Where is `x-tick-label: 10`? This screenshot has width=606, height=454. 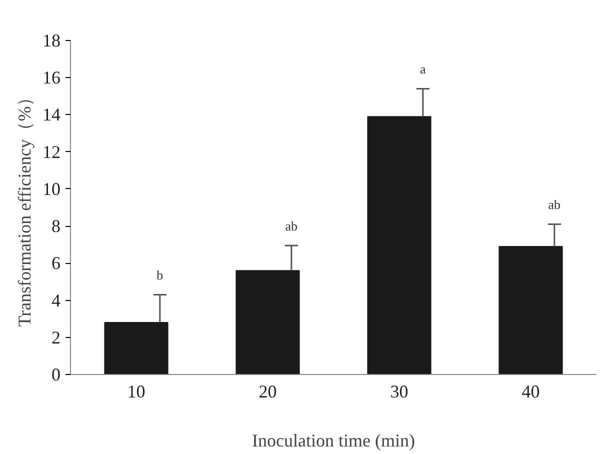 x-tick-label: 10 is located at coordinates (136, 392).